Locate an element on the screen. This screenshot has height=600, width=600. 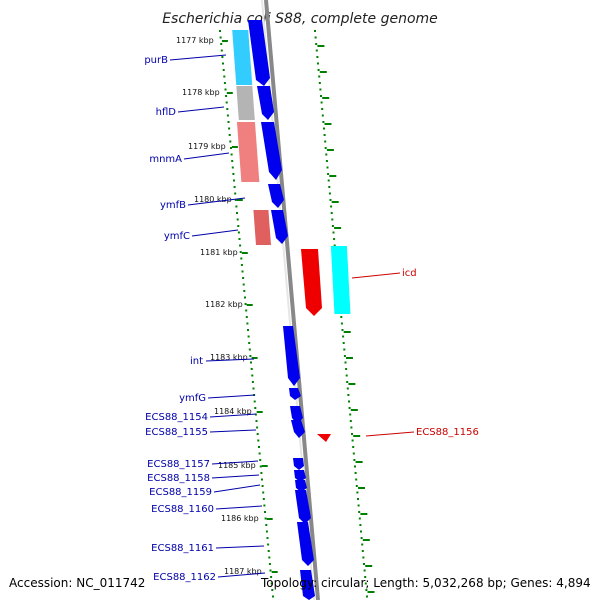
kbp-label: 1182 kbp is located at coordinates (224, 304).